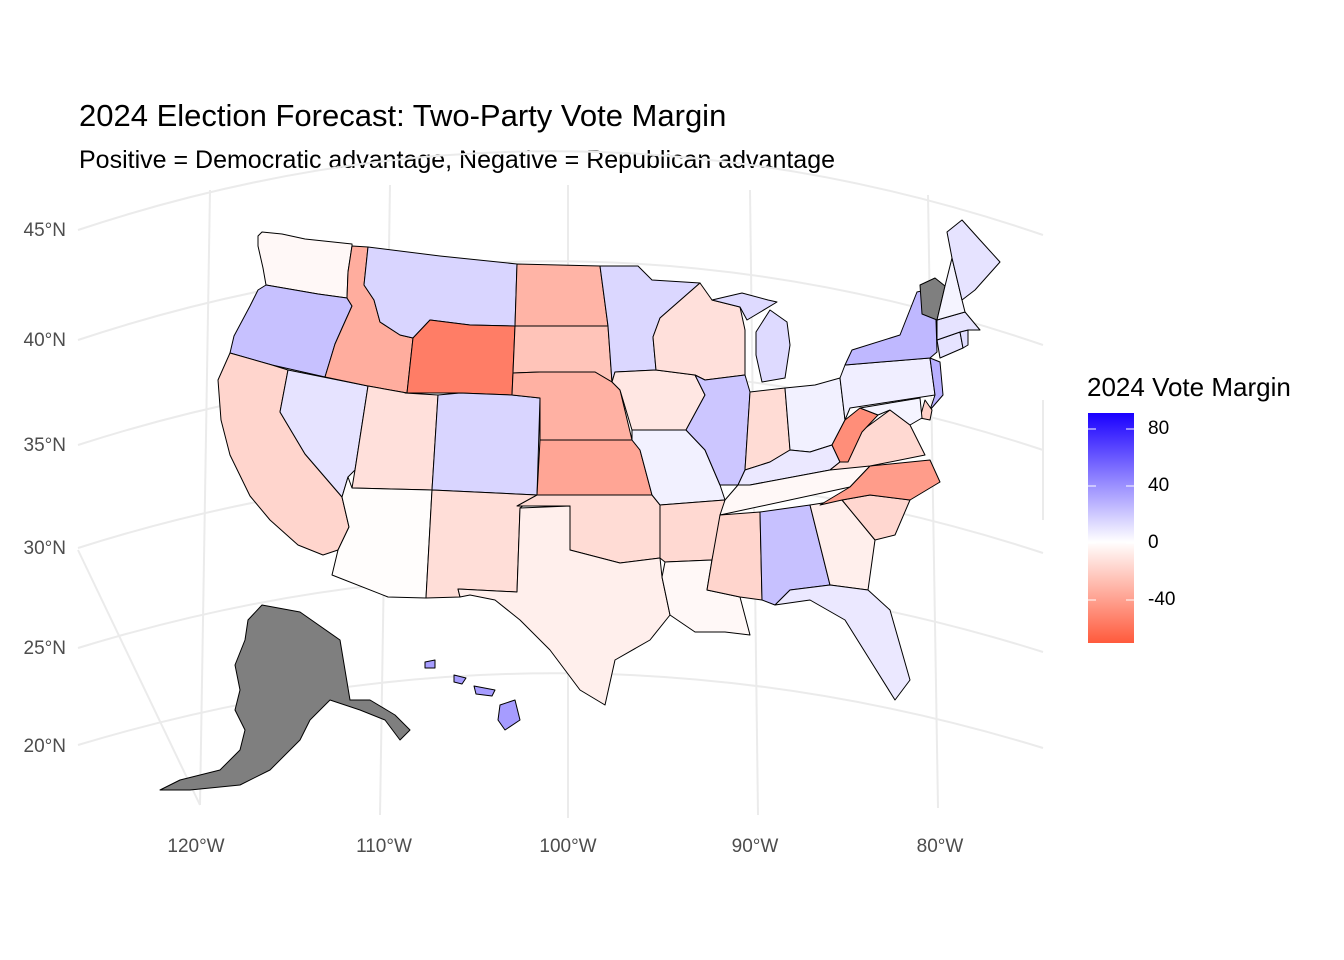 This screenshot has width=1344, height=960. Describe the element at coordinates (285, 697) in the screenshot. I see `state-alaska` at that location.